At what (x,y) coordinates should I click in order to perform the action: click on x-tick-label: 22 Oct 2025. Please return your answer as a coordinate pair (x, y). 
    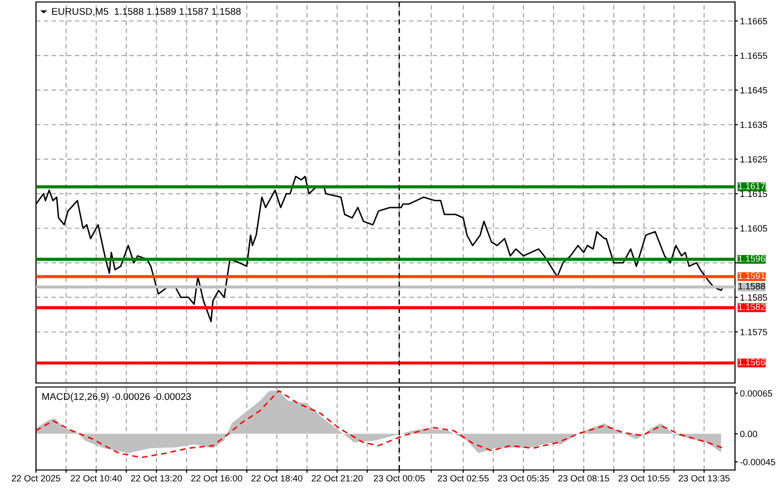
    Looking at the image, I should click on (36, 478).